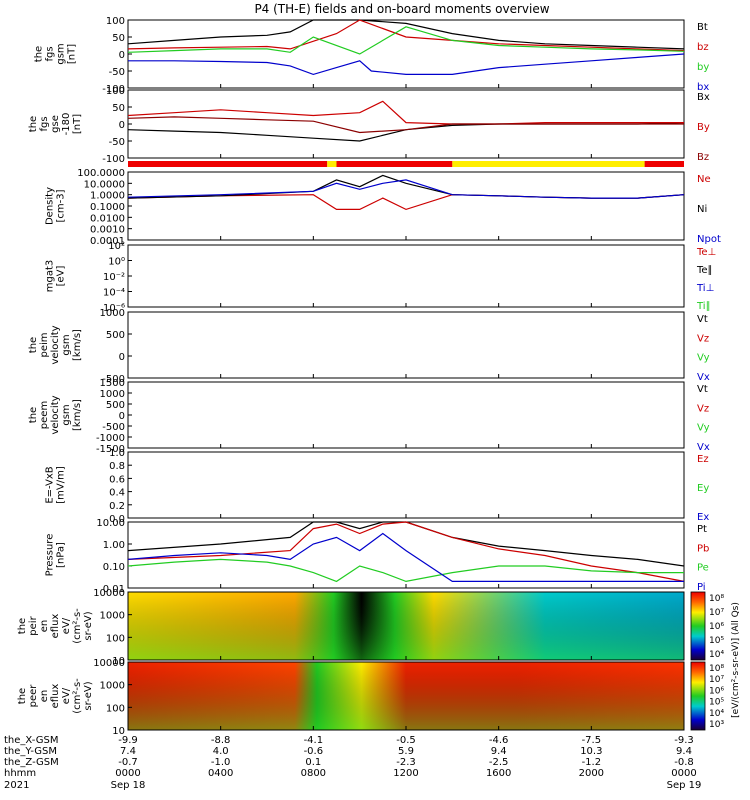 The width and height of the screenshot is (750, 800). I want to click on x-axis-row-label: the_Z-GSM, so click(31, 762).